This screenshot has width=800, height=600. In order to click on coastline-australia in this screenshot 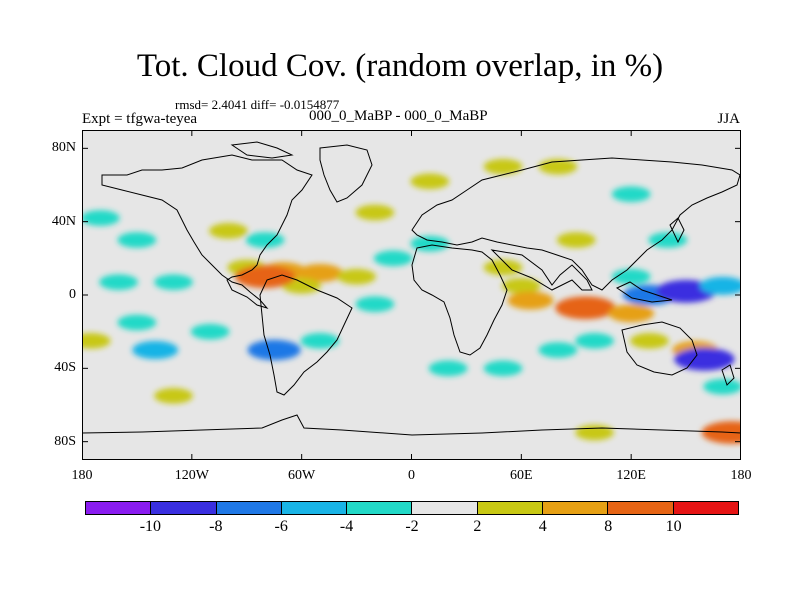, I will do `click(659, 348)`.